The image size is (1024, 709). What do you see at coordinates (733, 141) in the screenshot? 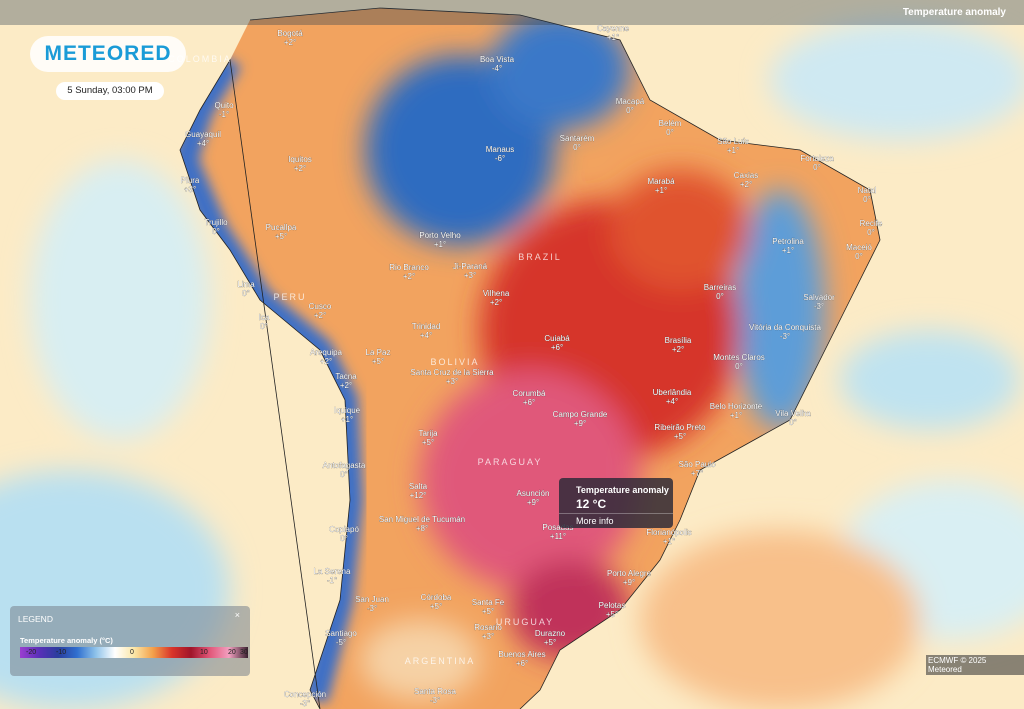
I see `city-name: São Luís` at bounding box center [733, 141].